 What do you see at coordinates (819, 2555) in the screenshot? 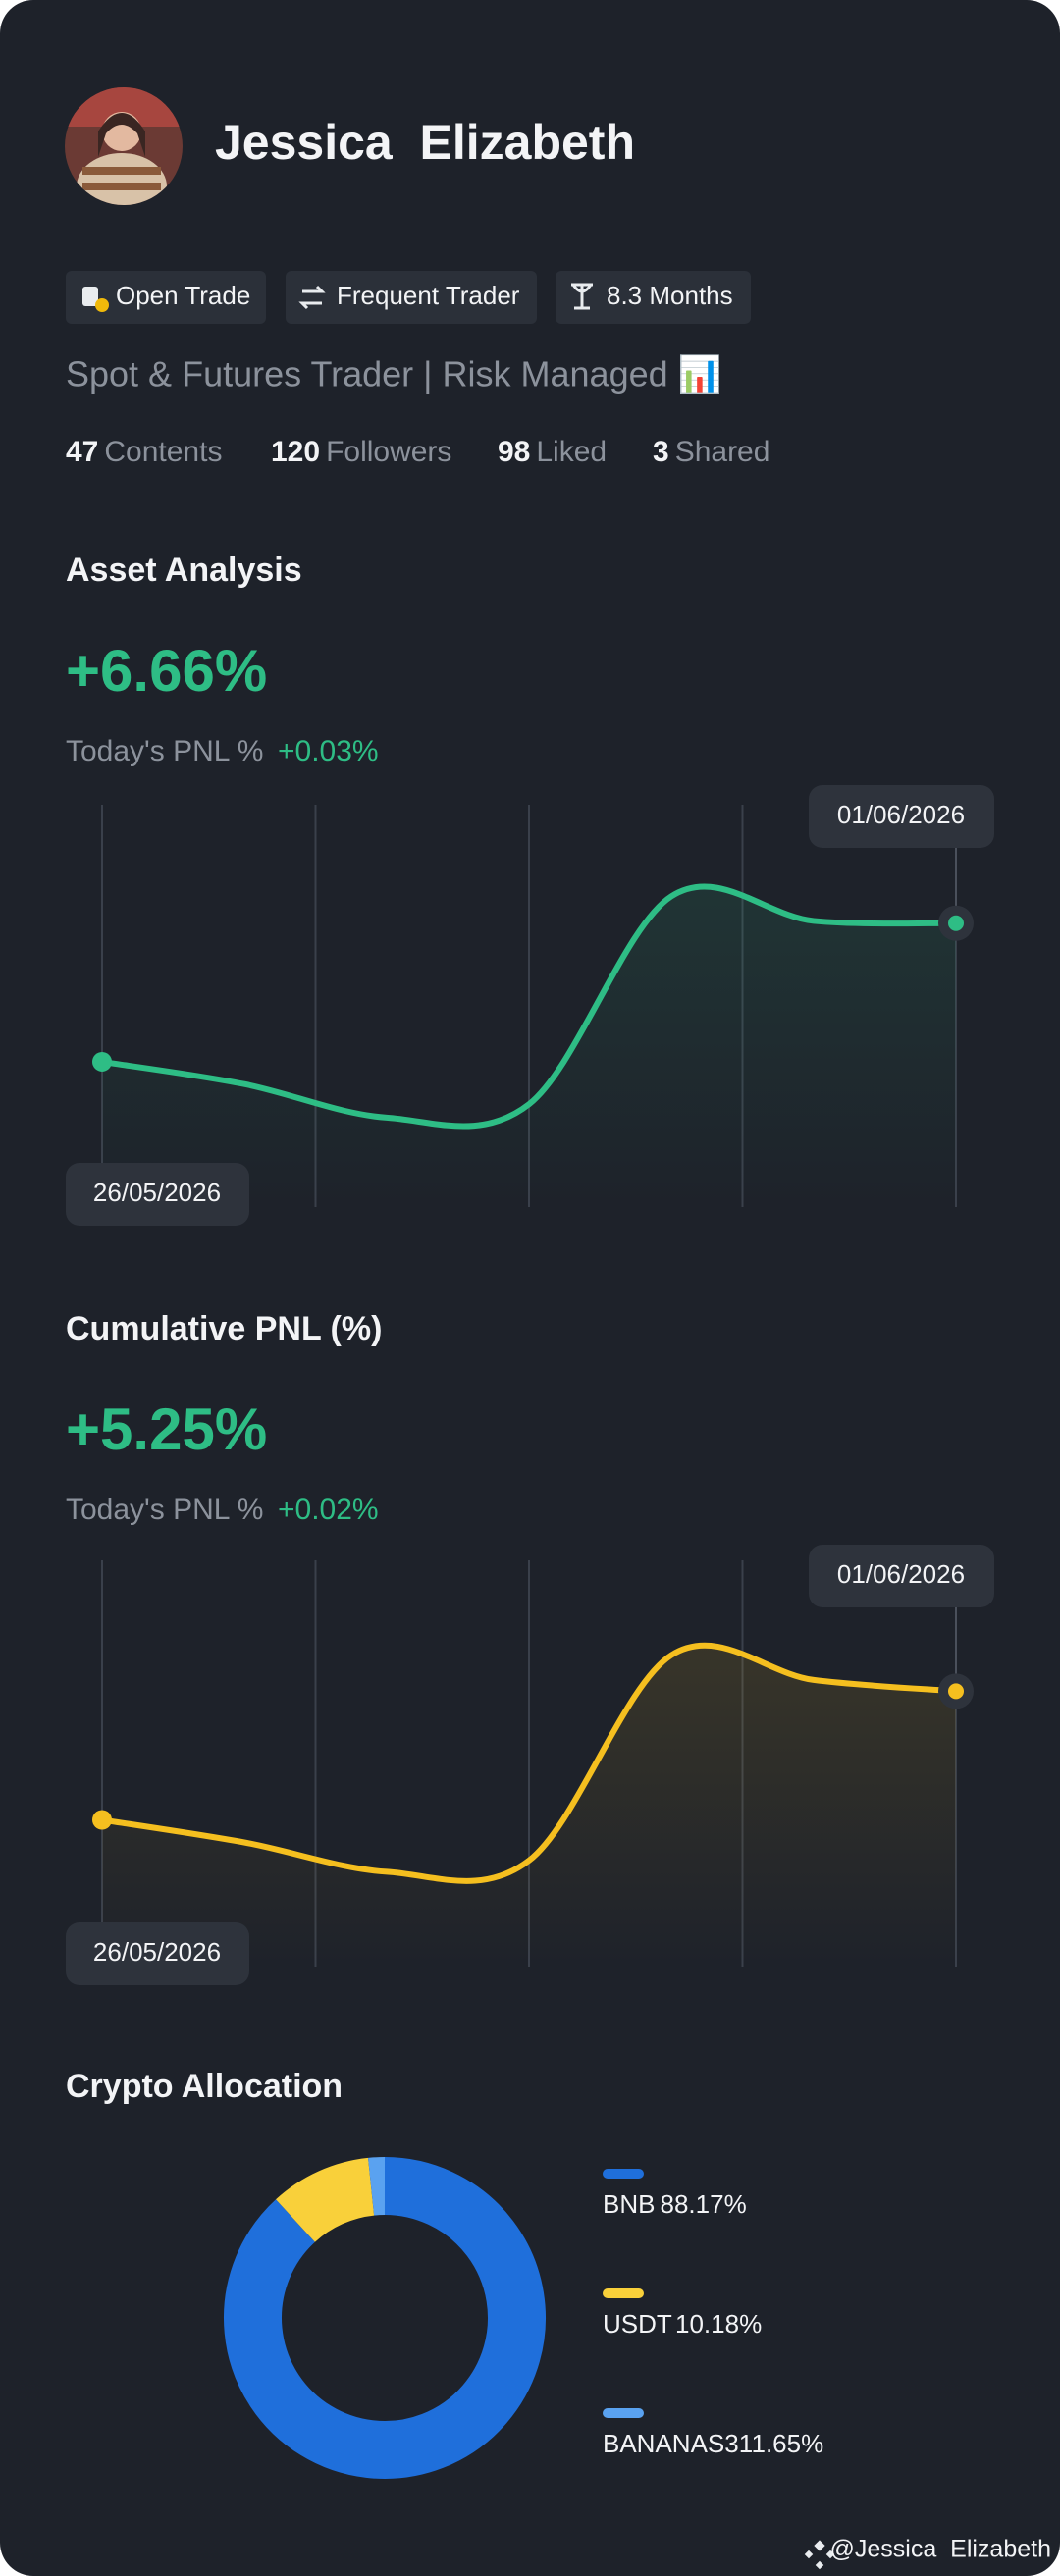
I see `footer-logo` at bounding box center [819, 2555].